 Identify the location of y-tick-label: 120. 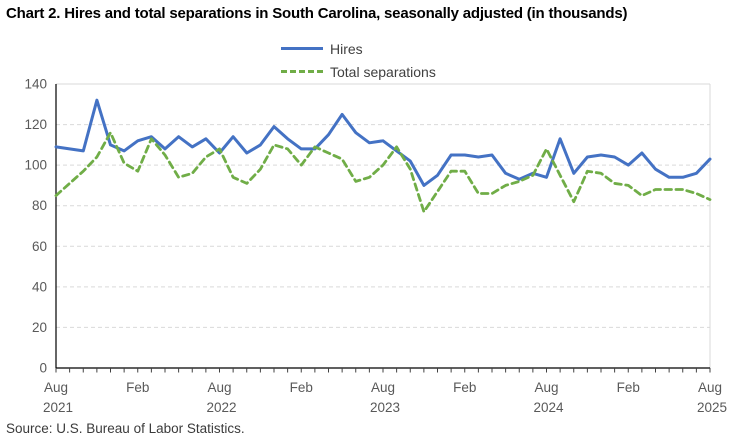
(35, 124).